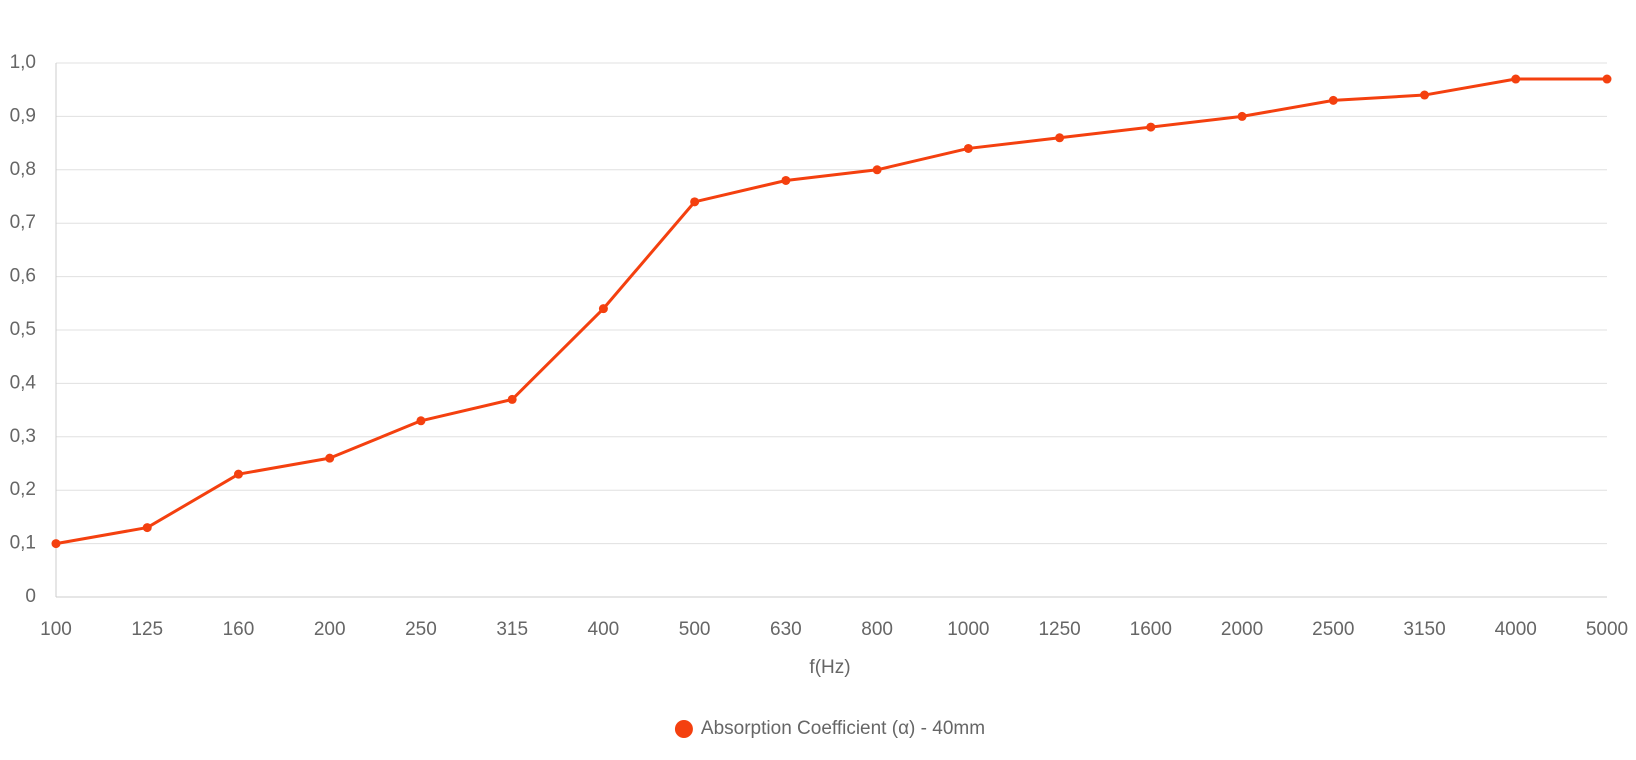  What do you see at coordinates (23, 222) in the screenshot?
I see `y-tick-label: 0,7` at bounding box center [23, 222].